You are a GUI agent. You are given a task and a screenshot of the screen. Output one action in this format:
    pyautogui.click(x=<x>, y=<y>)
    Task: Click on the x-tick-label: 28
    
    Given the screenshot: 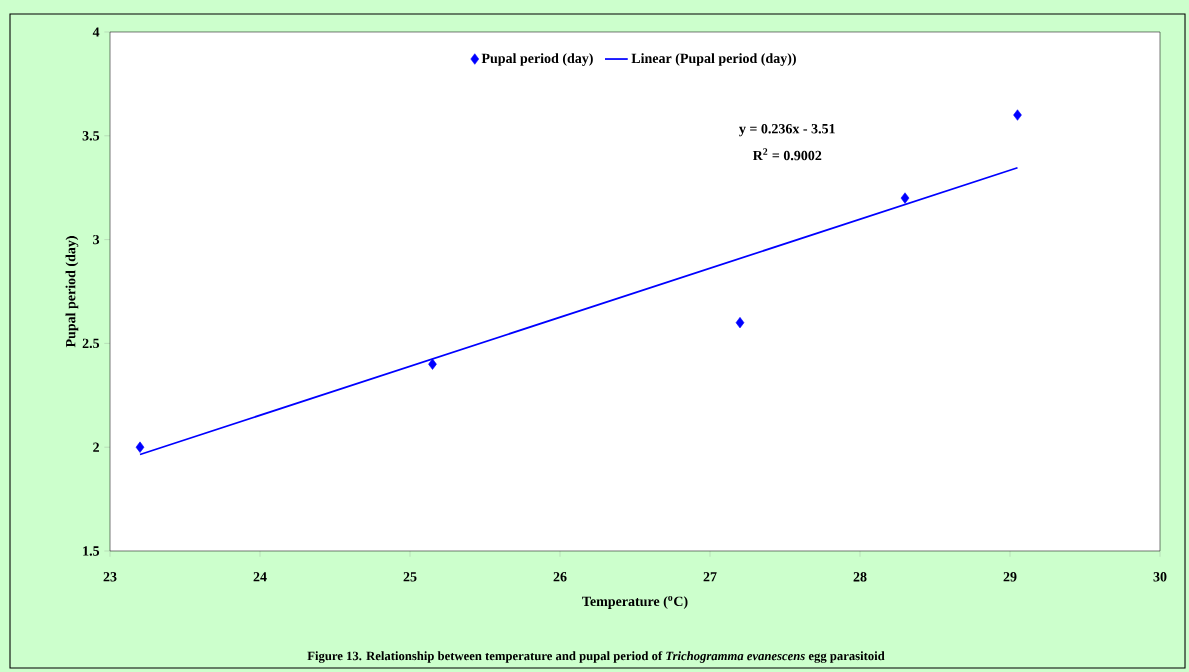 What is the action you would take?
    pyautogui.click(x=860, y=577)
    